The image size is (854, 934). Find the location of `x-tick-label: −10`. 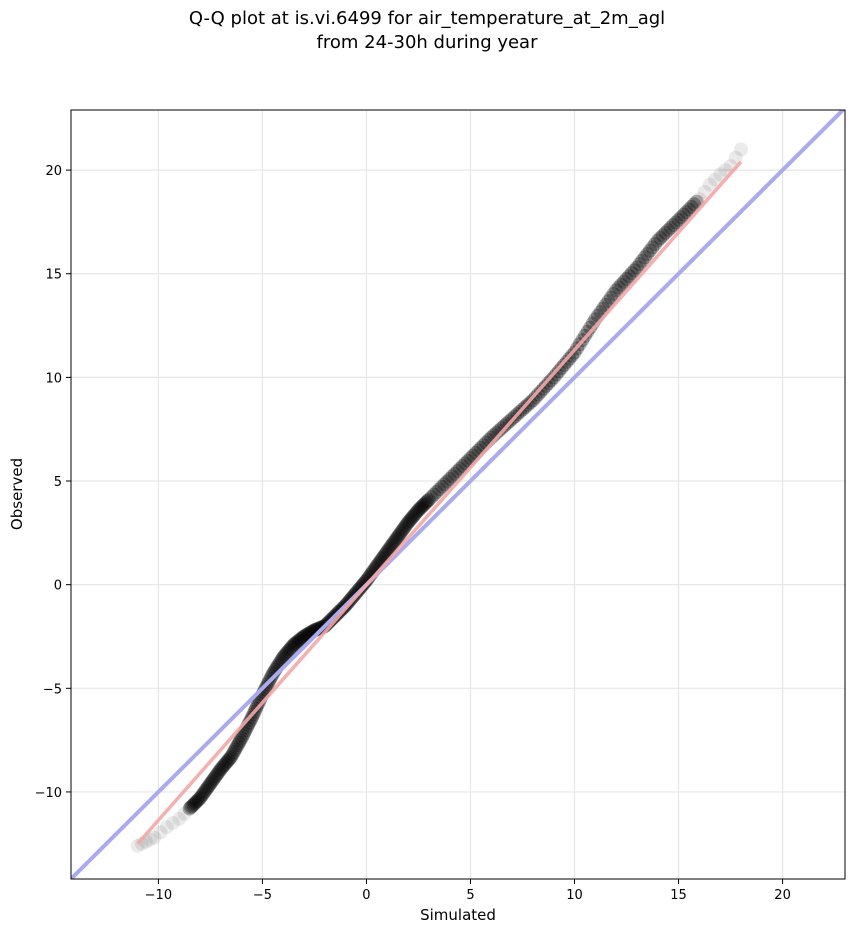

x-tick-label: −10 is located at coordinates (158, 895).